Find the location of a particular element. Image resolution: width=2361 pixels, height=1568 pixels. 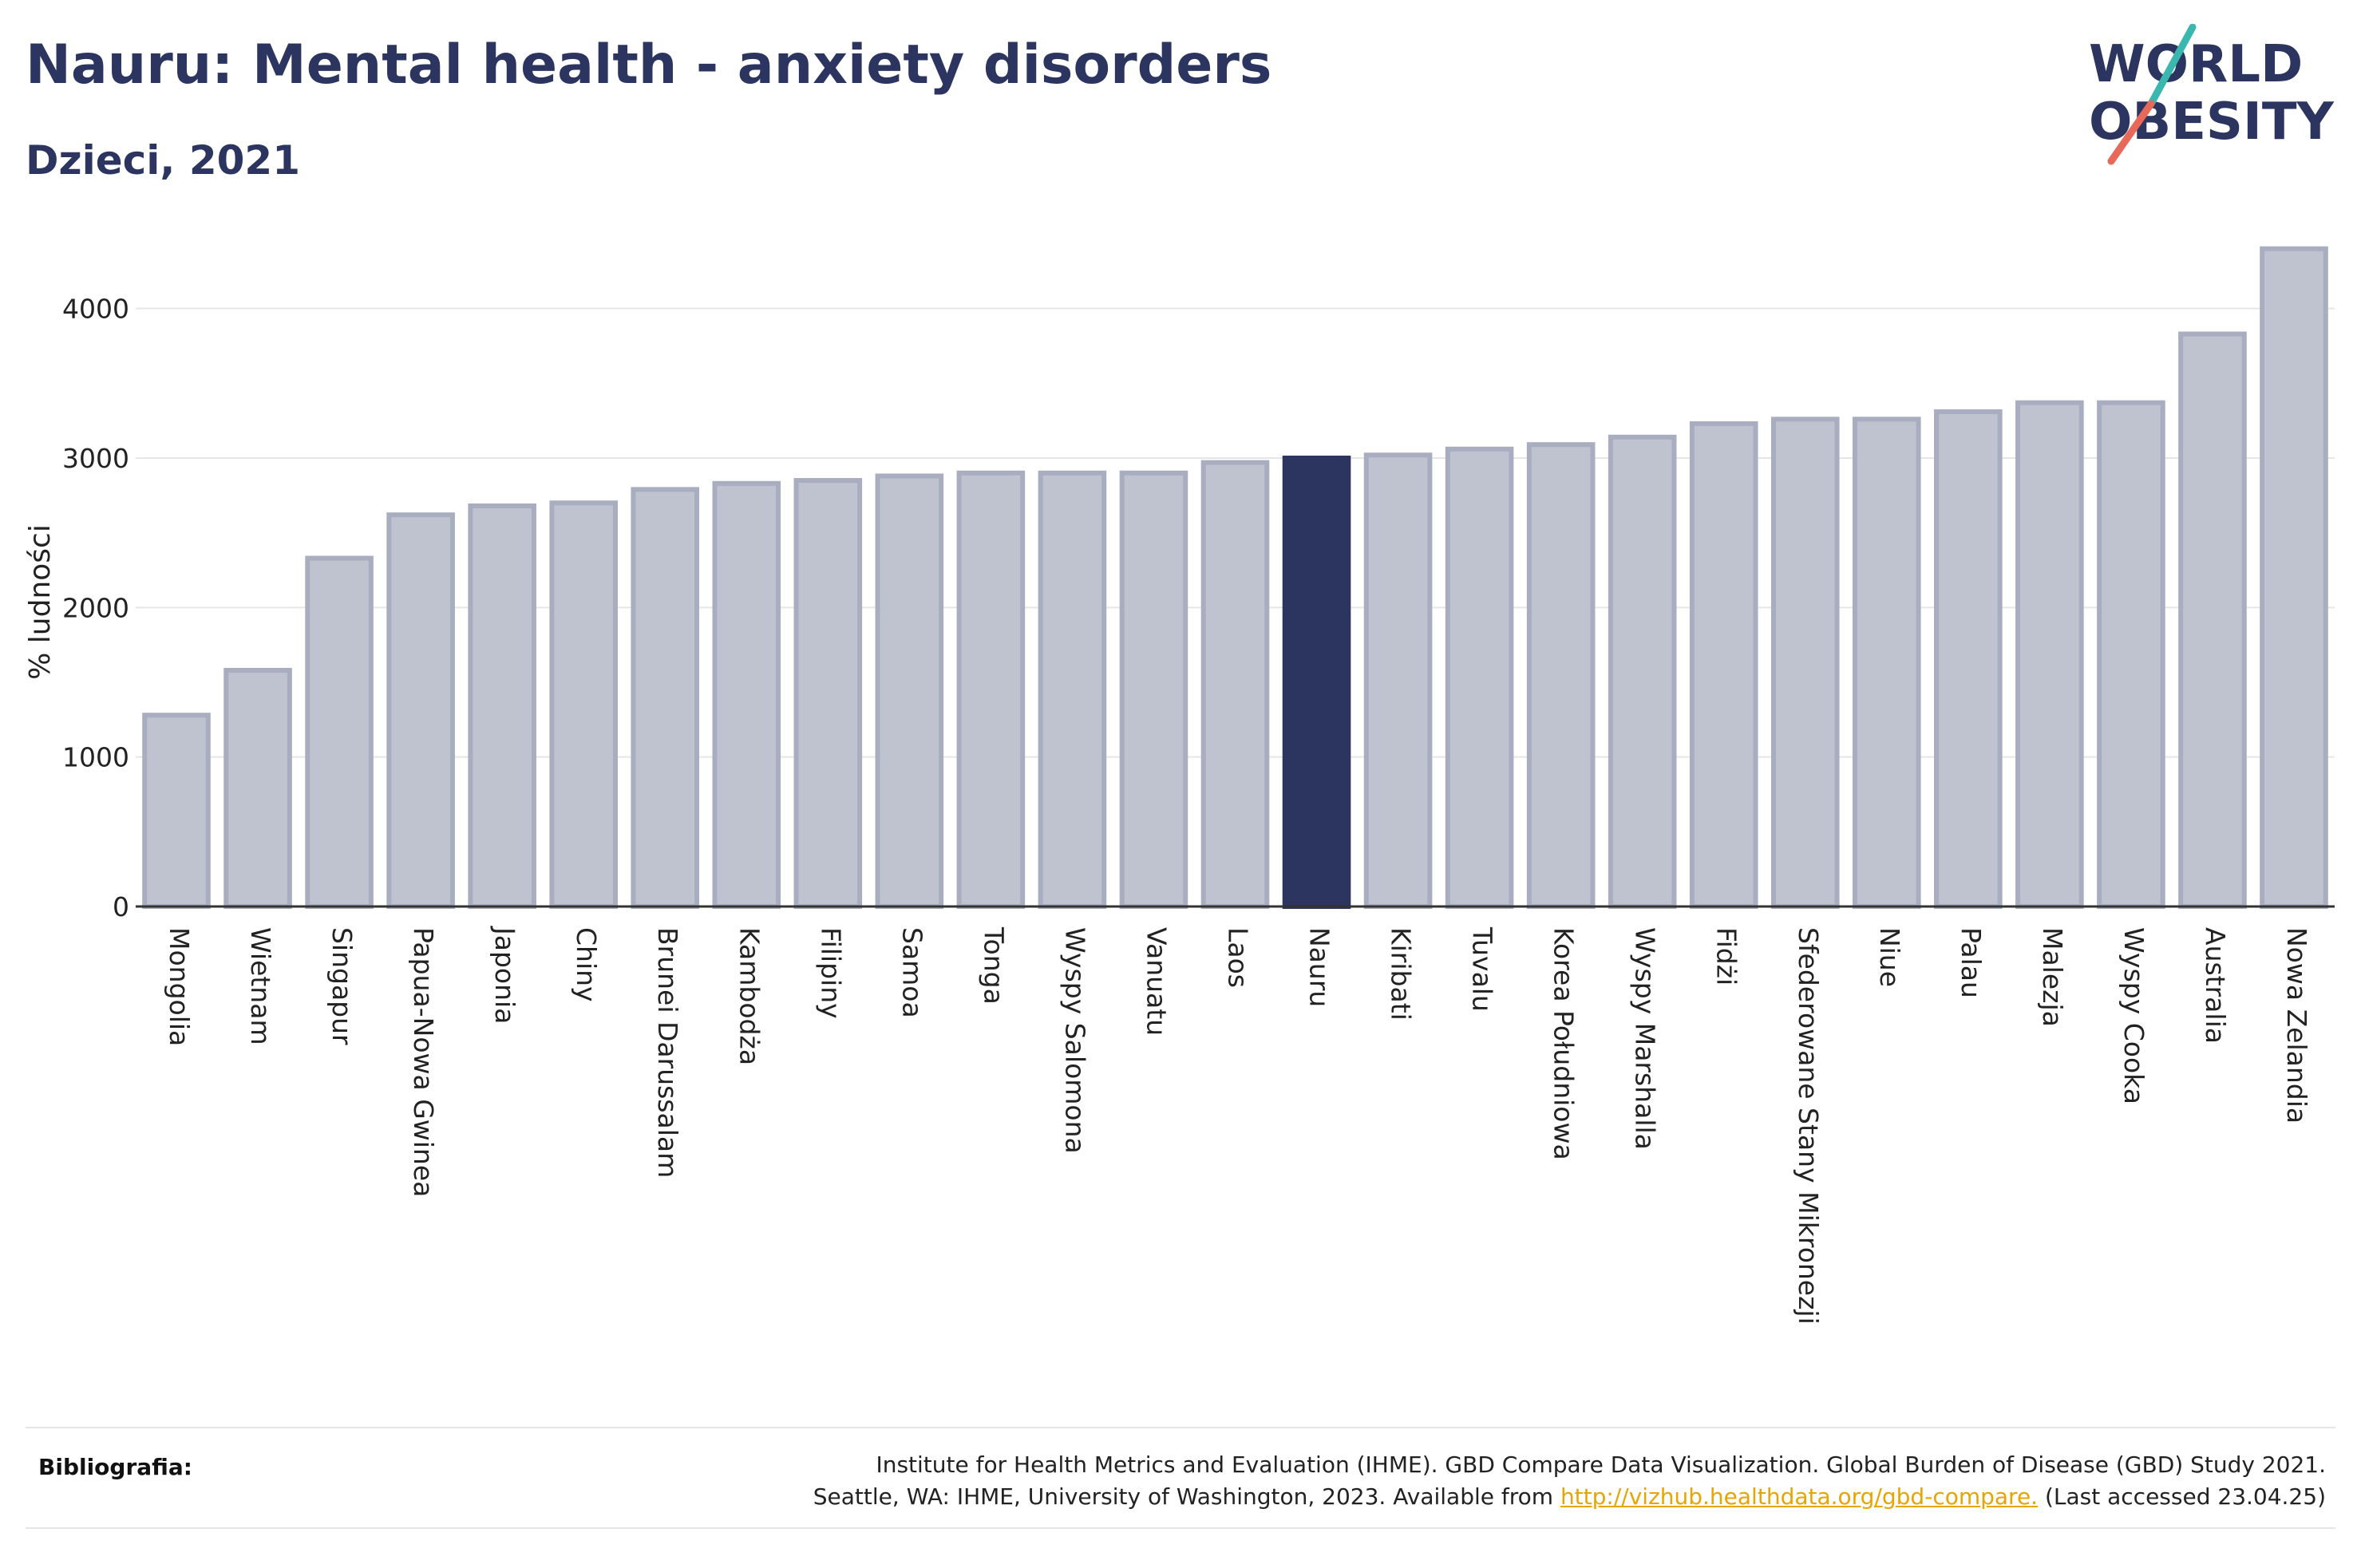

y-tick-label: 3000 is located at coordinates (95, 458).